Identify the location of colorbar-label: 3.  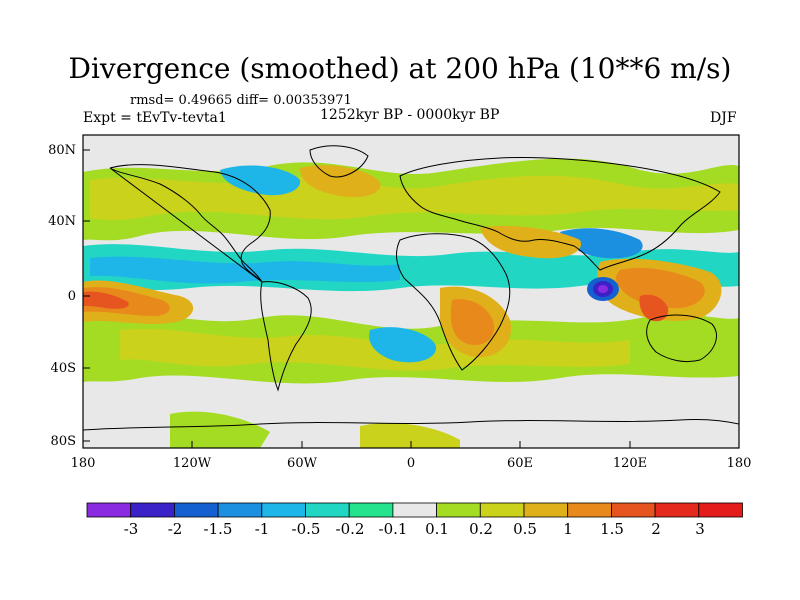
(700, 529).